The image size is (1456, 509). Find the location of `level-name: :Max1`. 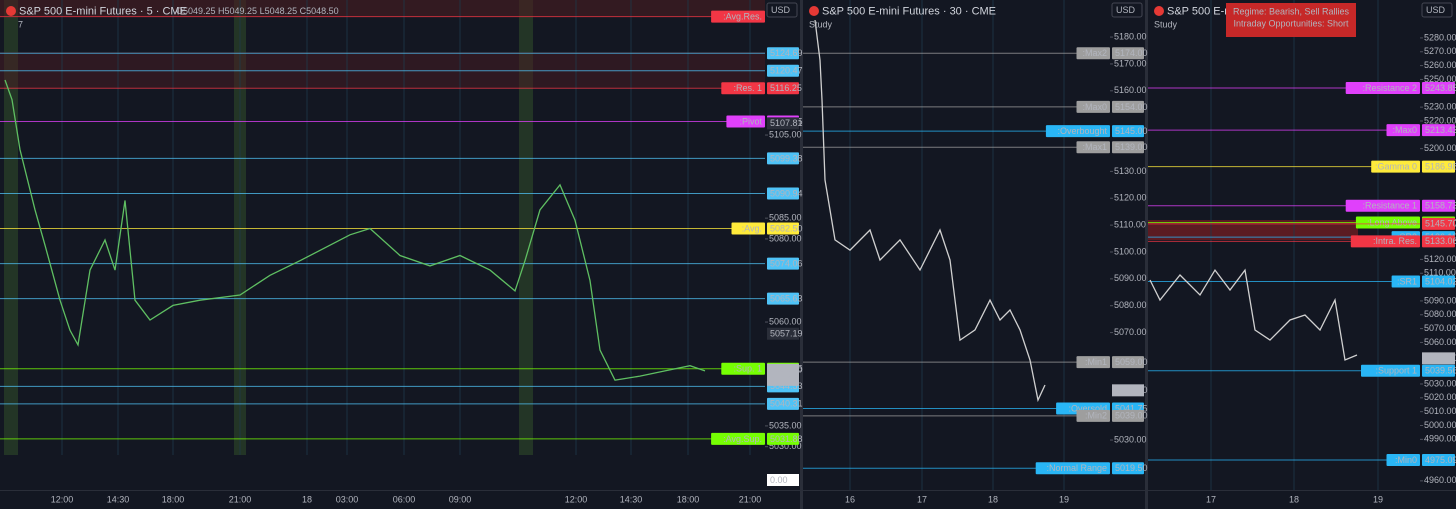

level-name: :Max1 is located at coordinates (1094, 147).